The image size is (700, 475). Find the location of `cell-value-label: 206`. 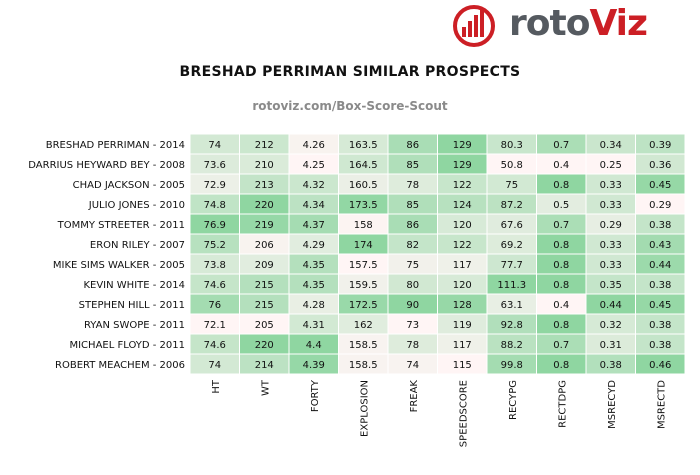

cell-value-label: 206 is located at coordinates (264, 245).